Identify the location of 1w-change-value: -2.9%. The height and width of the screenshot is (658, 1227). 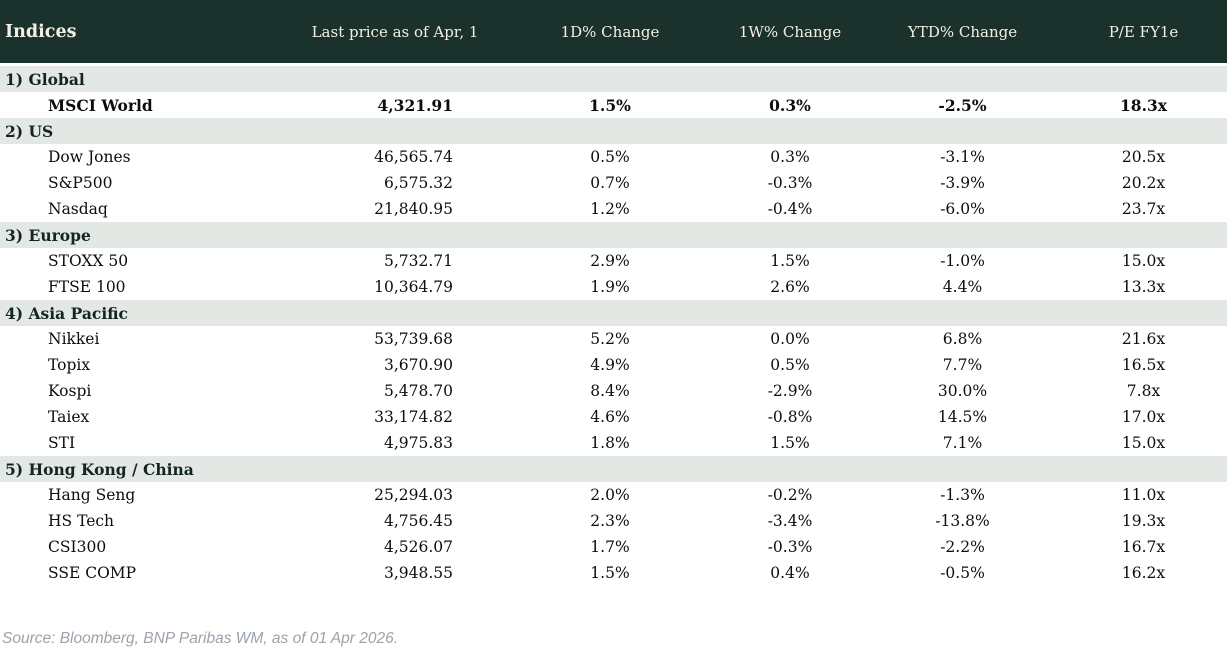
(790, 391).